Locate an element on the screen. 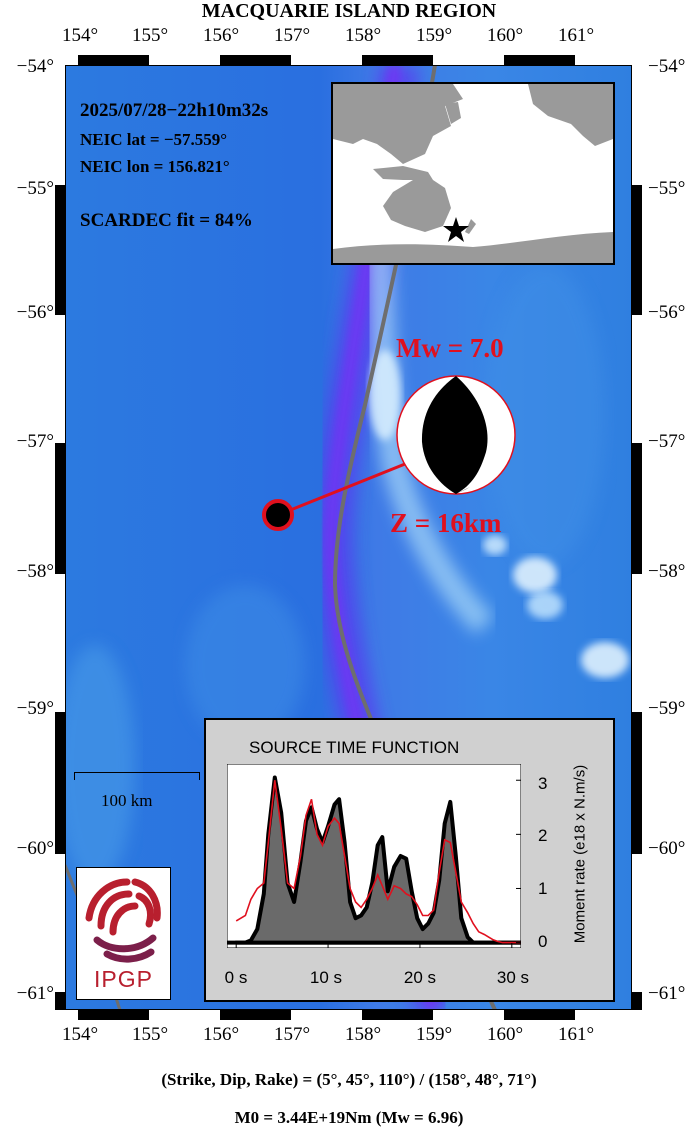 This screenshot has width=698, height=1132. lat-tick-left: −59° is located at coordinates (35, 708).